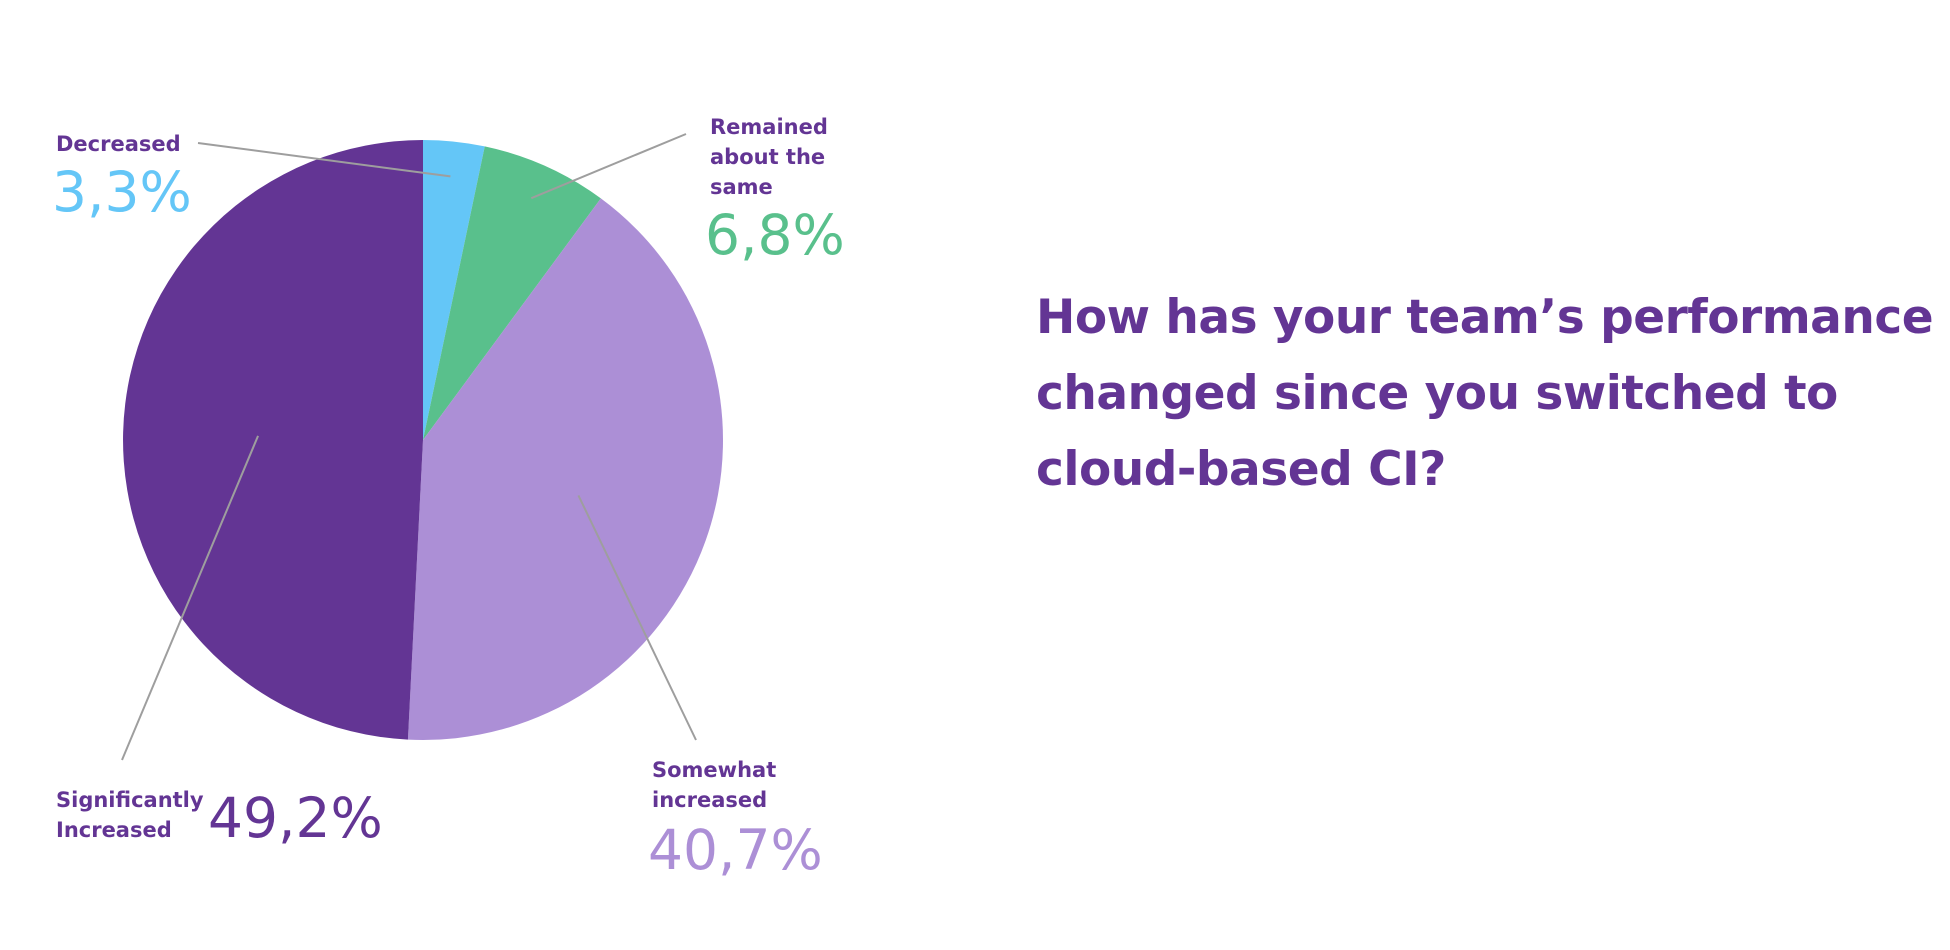  Describe the element at coordinates (1241, 469) in the screenshot. I see `chart-title-line: cloud-based CI?` at that location.